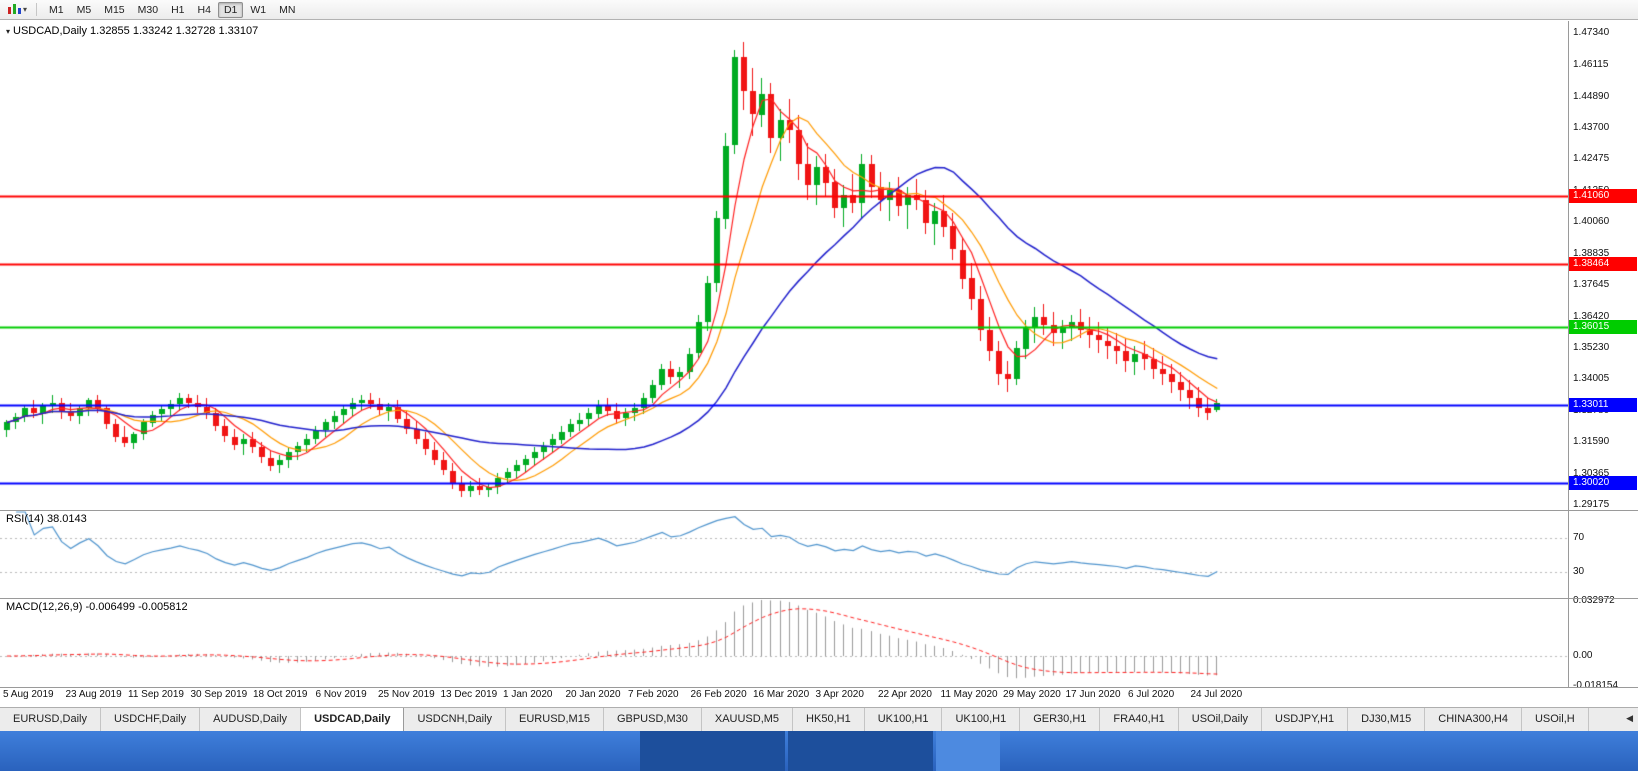  What do you see at coordinates (829, 719) in the screenshot?
I see `symbol-tab-hk50-h1: HK50,H1` at bounding box center [829, 719].